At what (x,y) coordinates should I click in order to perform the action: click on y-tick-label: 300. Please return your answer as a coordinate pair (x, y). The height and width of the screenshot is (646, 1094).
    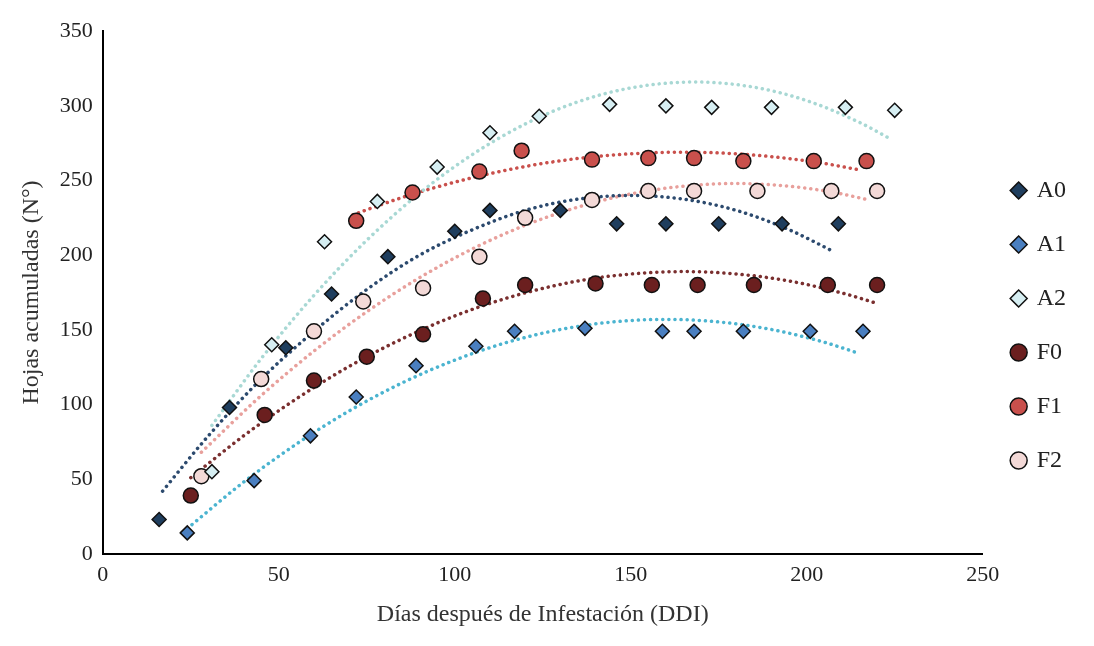
    Looking at the image, I should click on (76, 104).